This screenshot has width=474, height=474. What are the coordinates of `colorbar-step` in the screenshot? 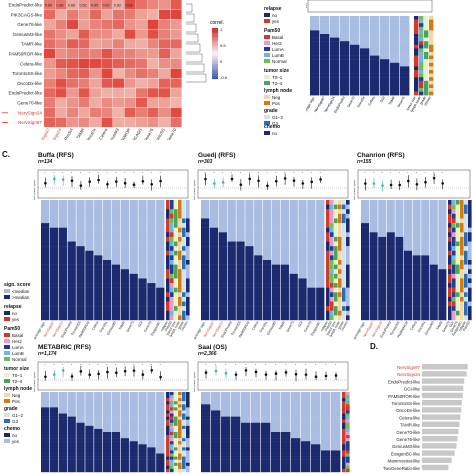 It's located at (215, 32).